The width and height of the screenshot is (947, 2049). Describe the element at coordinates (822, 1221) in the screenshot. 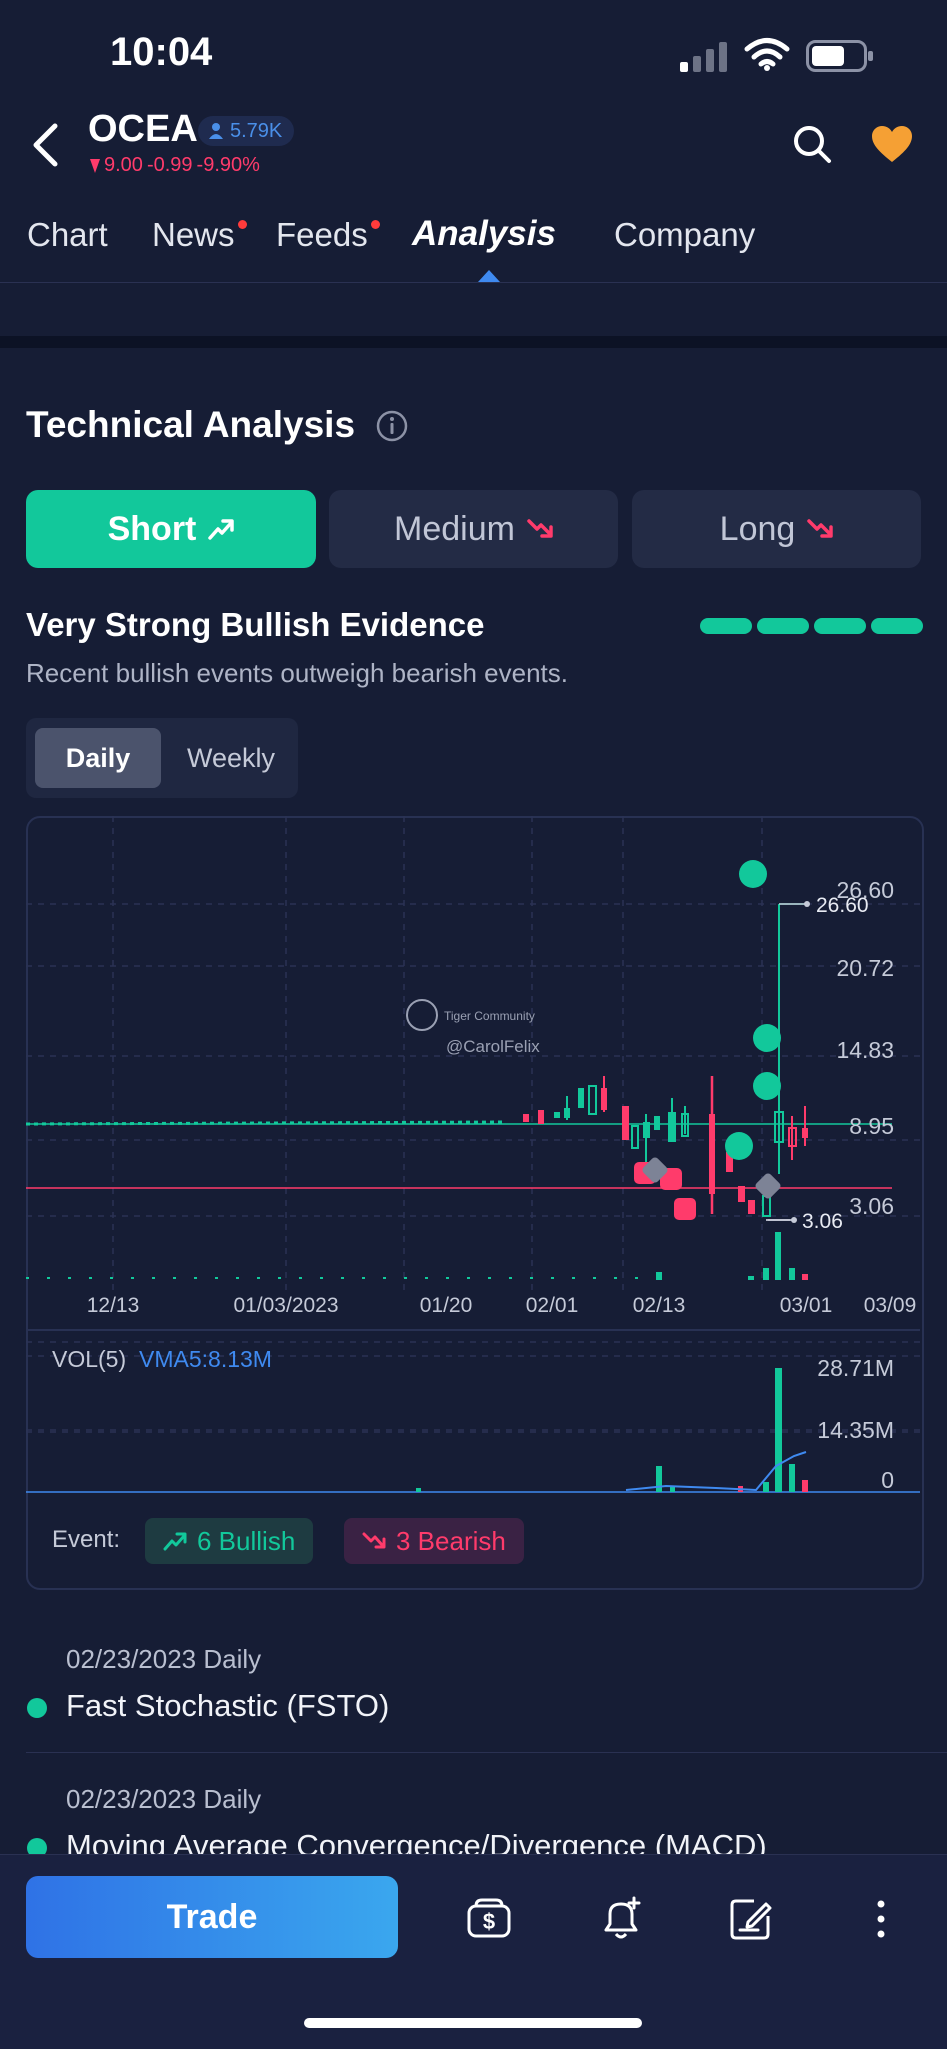

I see `min-price-label: 3.06` at that location.